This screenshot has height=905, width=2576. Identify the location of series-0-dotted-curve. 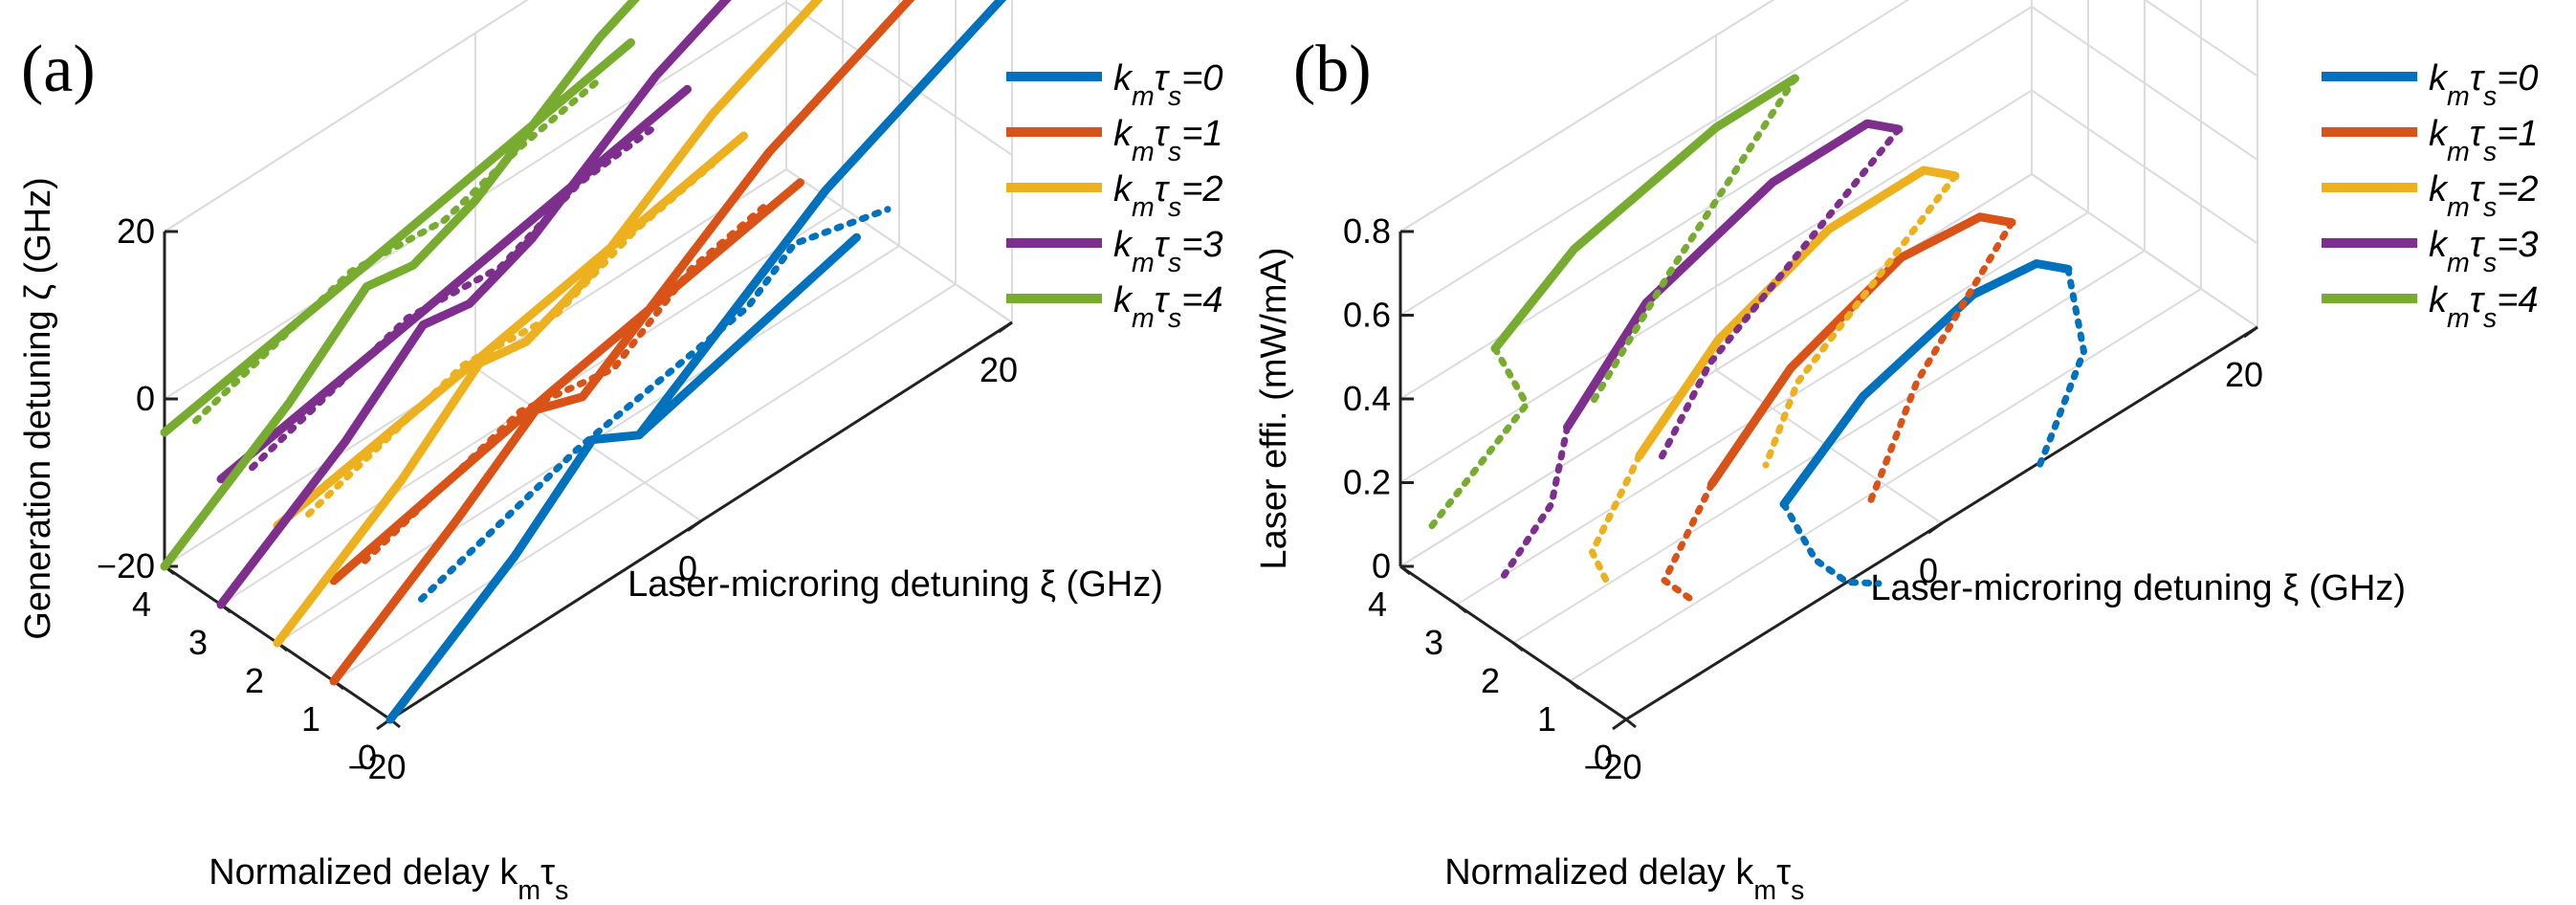
(655, 404).